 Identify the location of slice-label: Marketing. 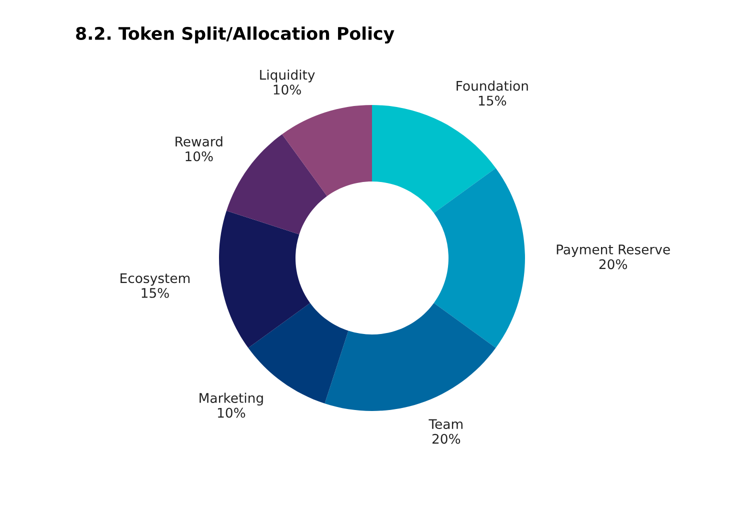
(231, 399).